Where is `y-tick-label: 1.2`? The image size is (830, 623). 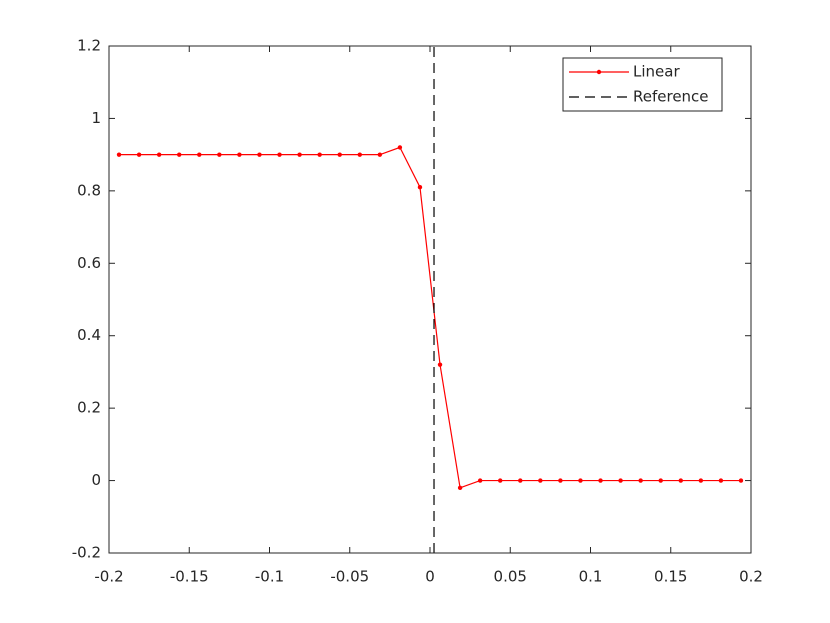 y-tick-label: 1.2 is located at coordinates (89, 46).